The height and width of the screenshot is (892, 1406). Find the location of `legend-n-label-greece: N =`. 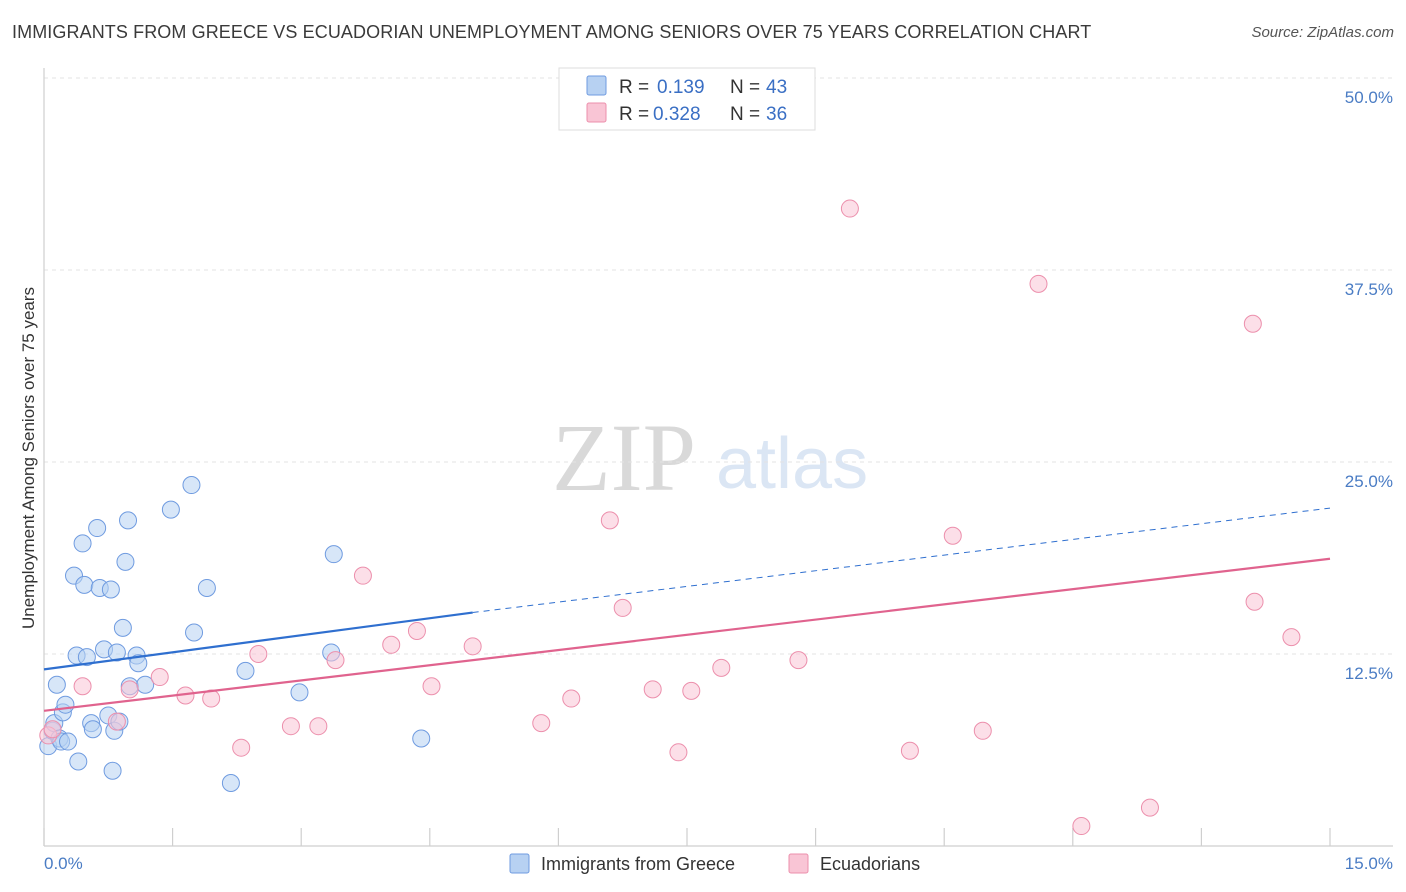

legend-n-label-greece: N = is located at coordinates (745, 87).